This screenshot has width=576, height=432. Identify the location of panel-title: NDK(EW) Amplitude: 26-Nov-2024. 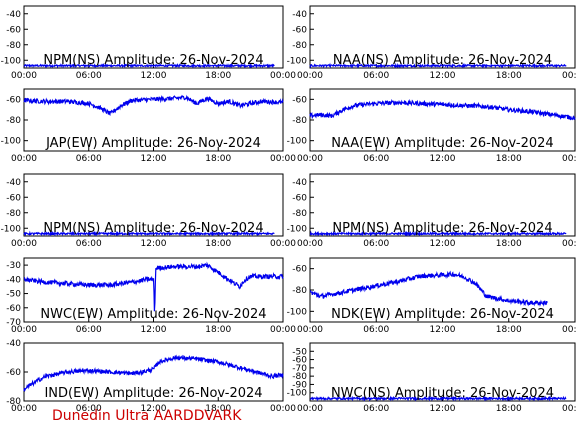
(442, 314).